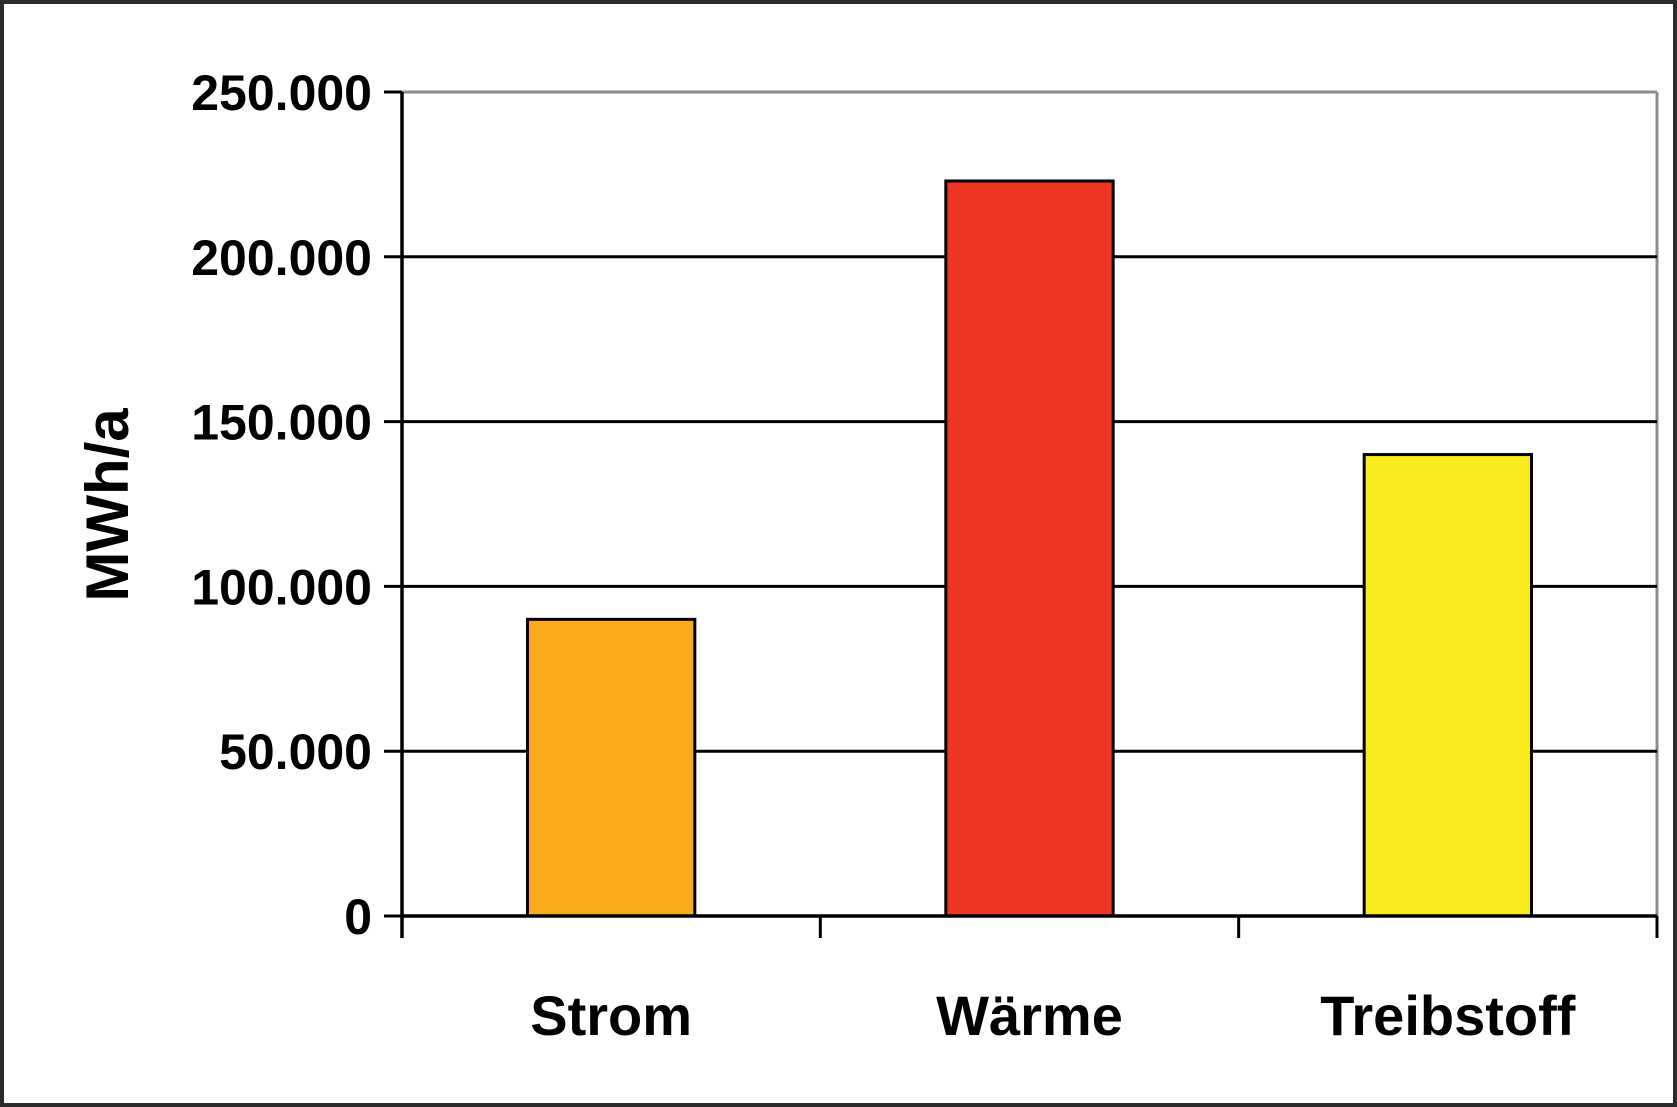  Describe the element at coordinates (281, 505) in the screenshot. I see `y-tick-labels: 0 50.000 100.000 150.000 200.000 250.000` at that location.